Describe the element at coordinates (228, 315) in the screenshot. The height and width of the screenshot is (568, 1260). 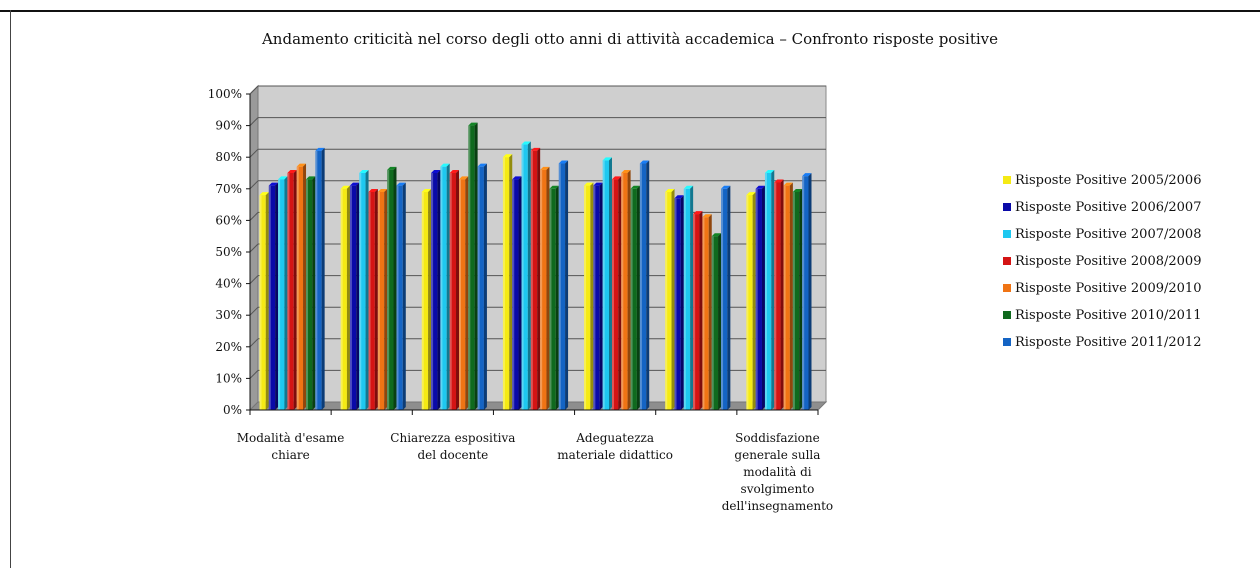
I see `y-tick-label: 30%` at that location.